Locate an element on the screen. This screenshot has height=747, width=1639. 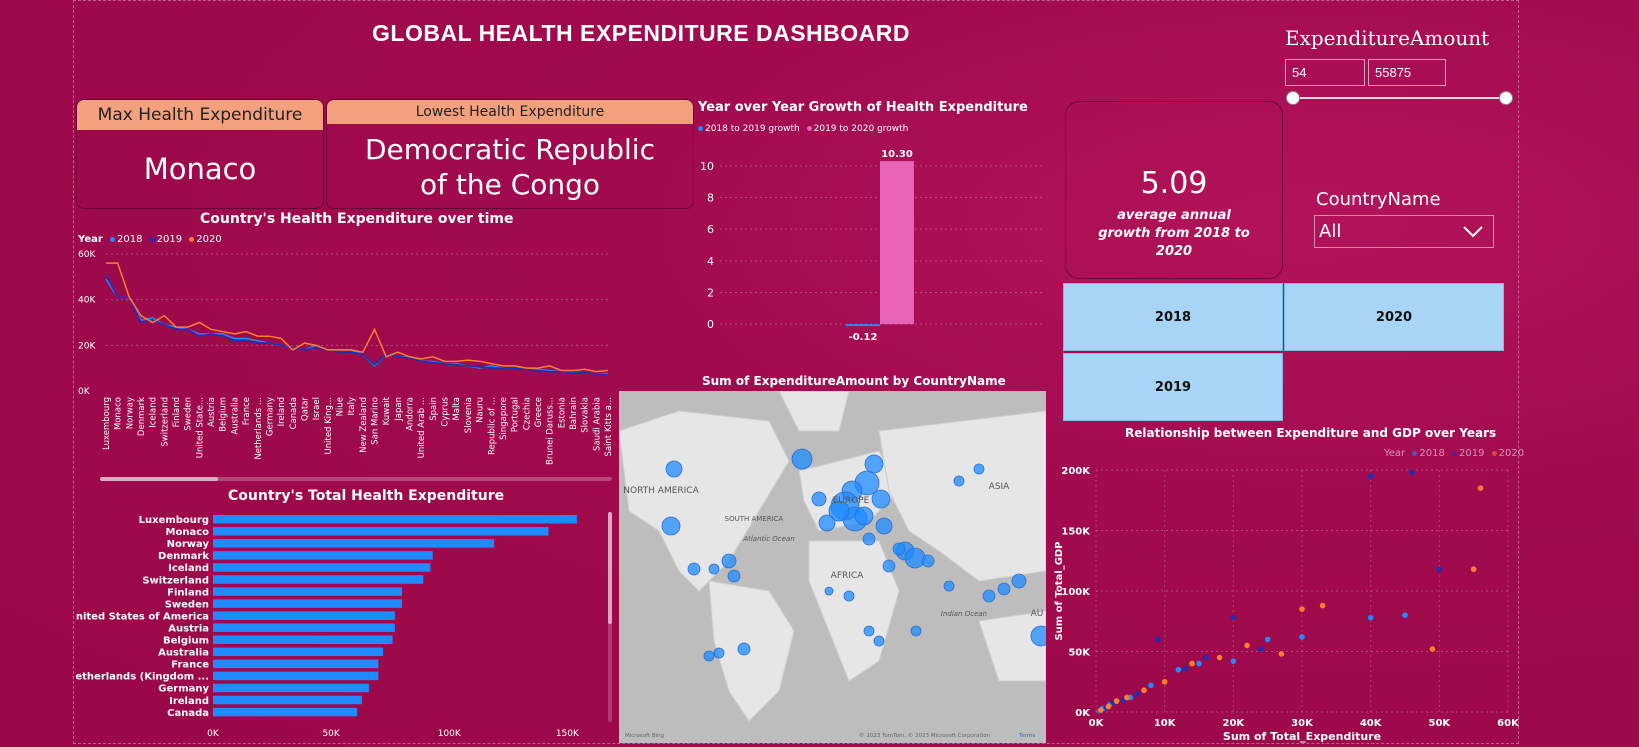
growth-bar-chart: 0 2 4 6 8 10 -0.12 10.30 is located at coordinates (870, 245).